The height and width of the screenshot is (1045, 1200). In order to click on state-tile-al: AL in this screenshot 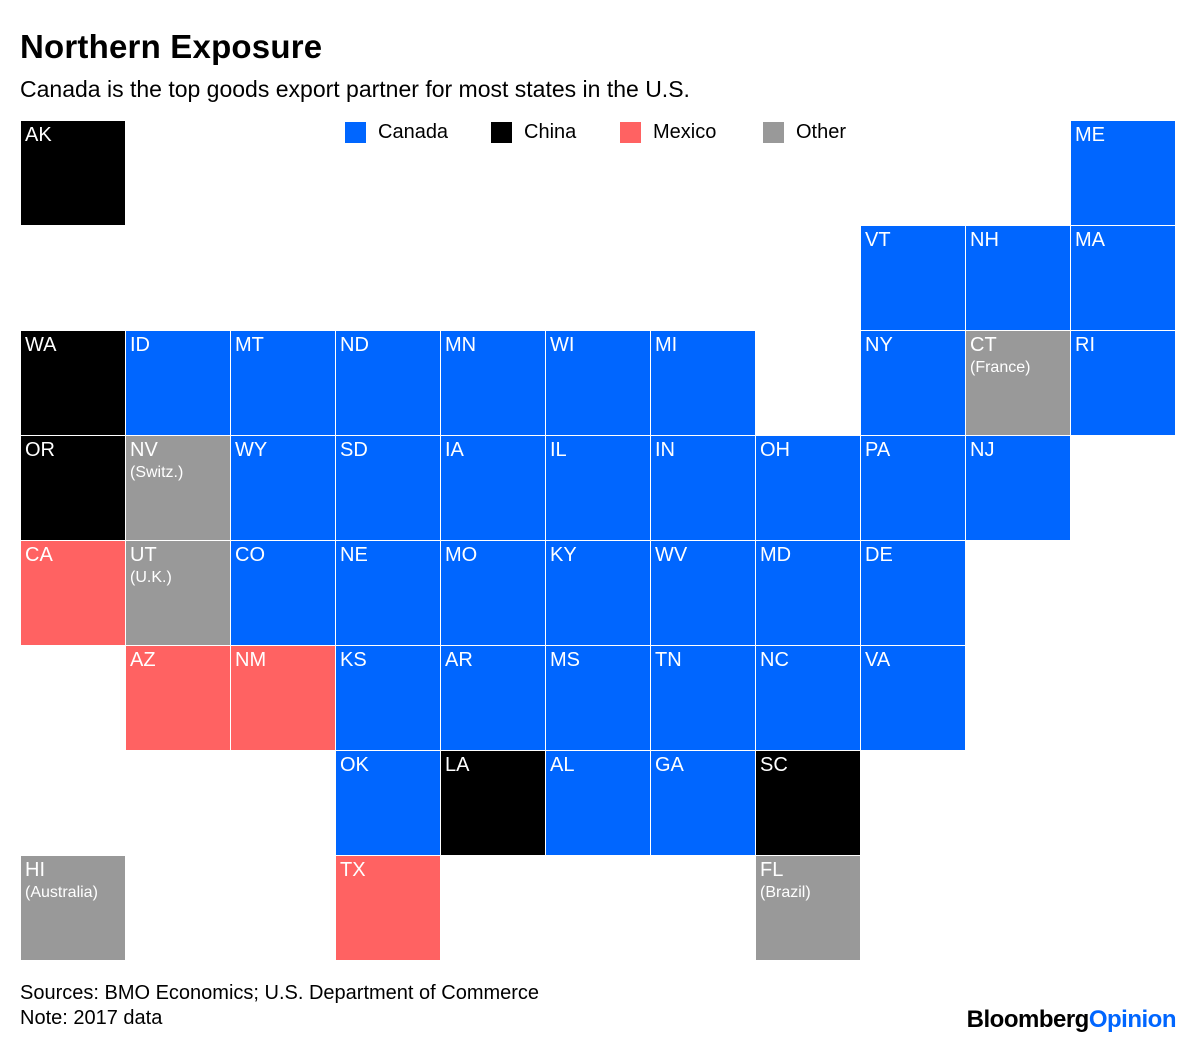, I will do `click(598, 803)`.